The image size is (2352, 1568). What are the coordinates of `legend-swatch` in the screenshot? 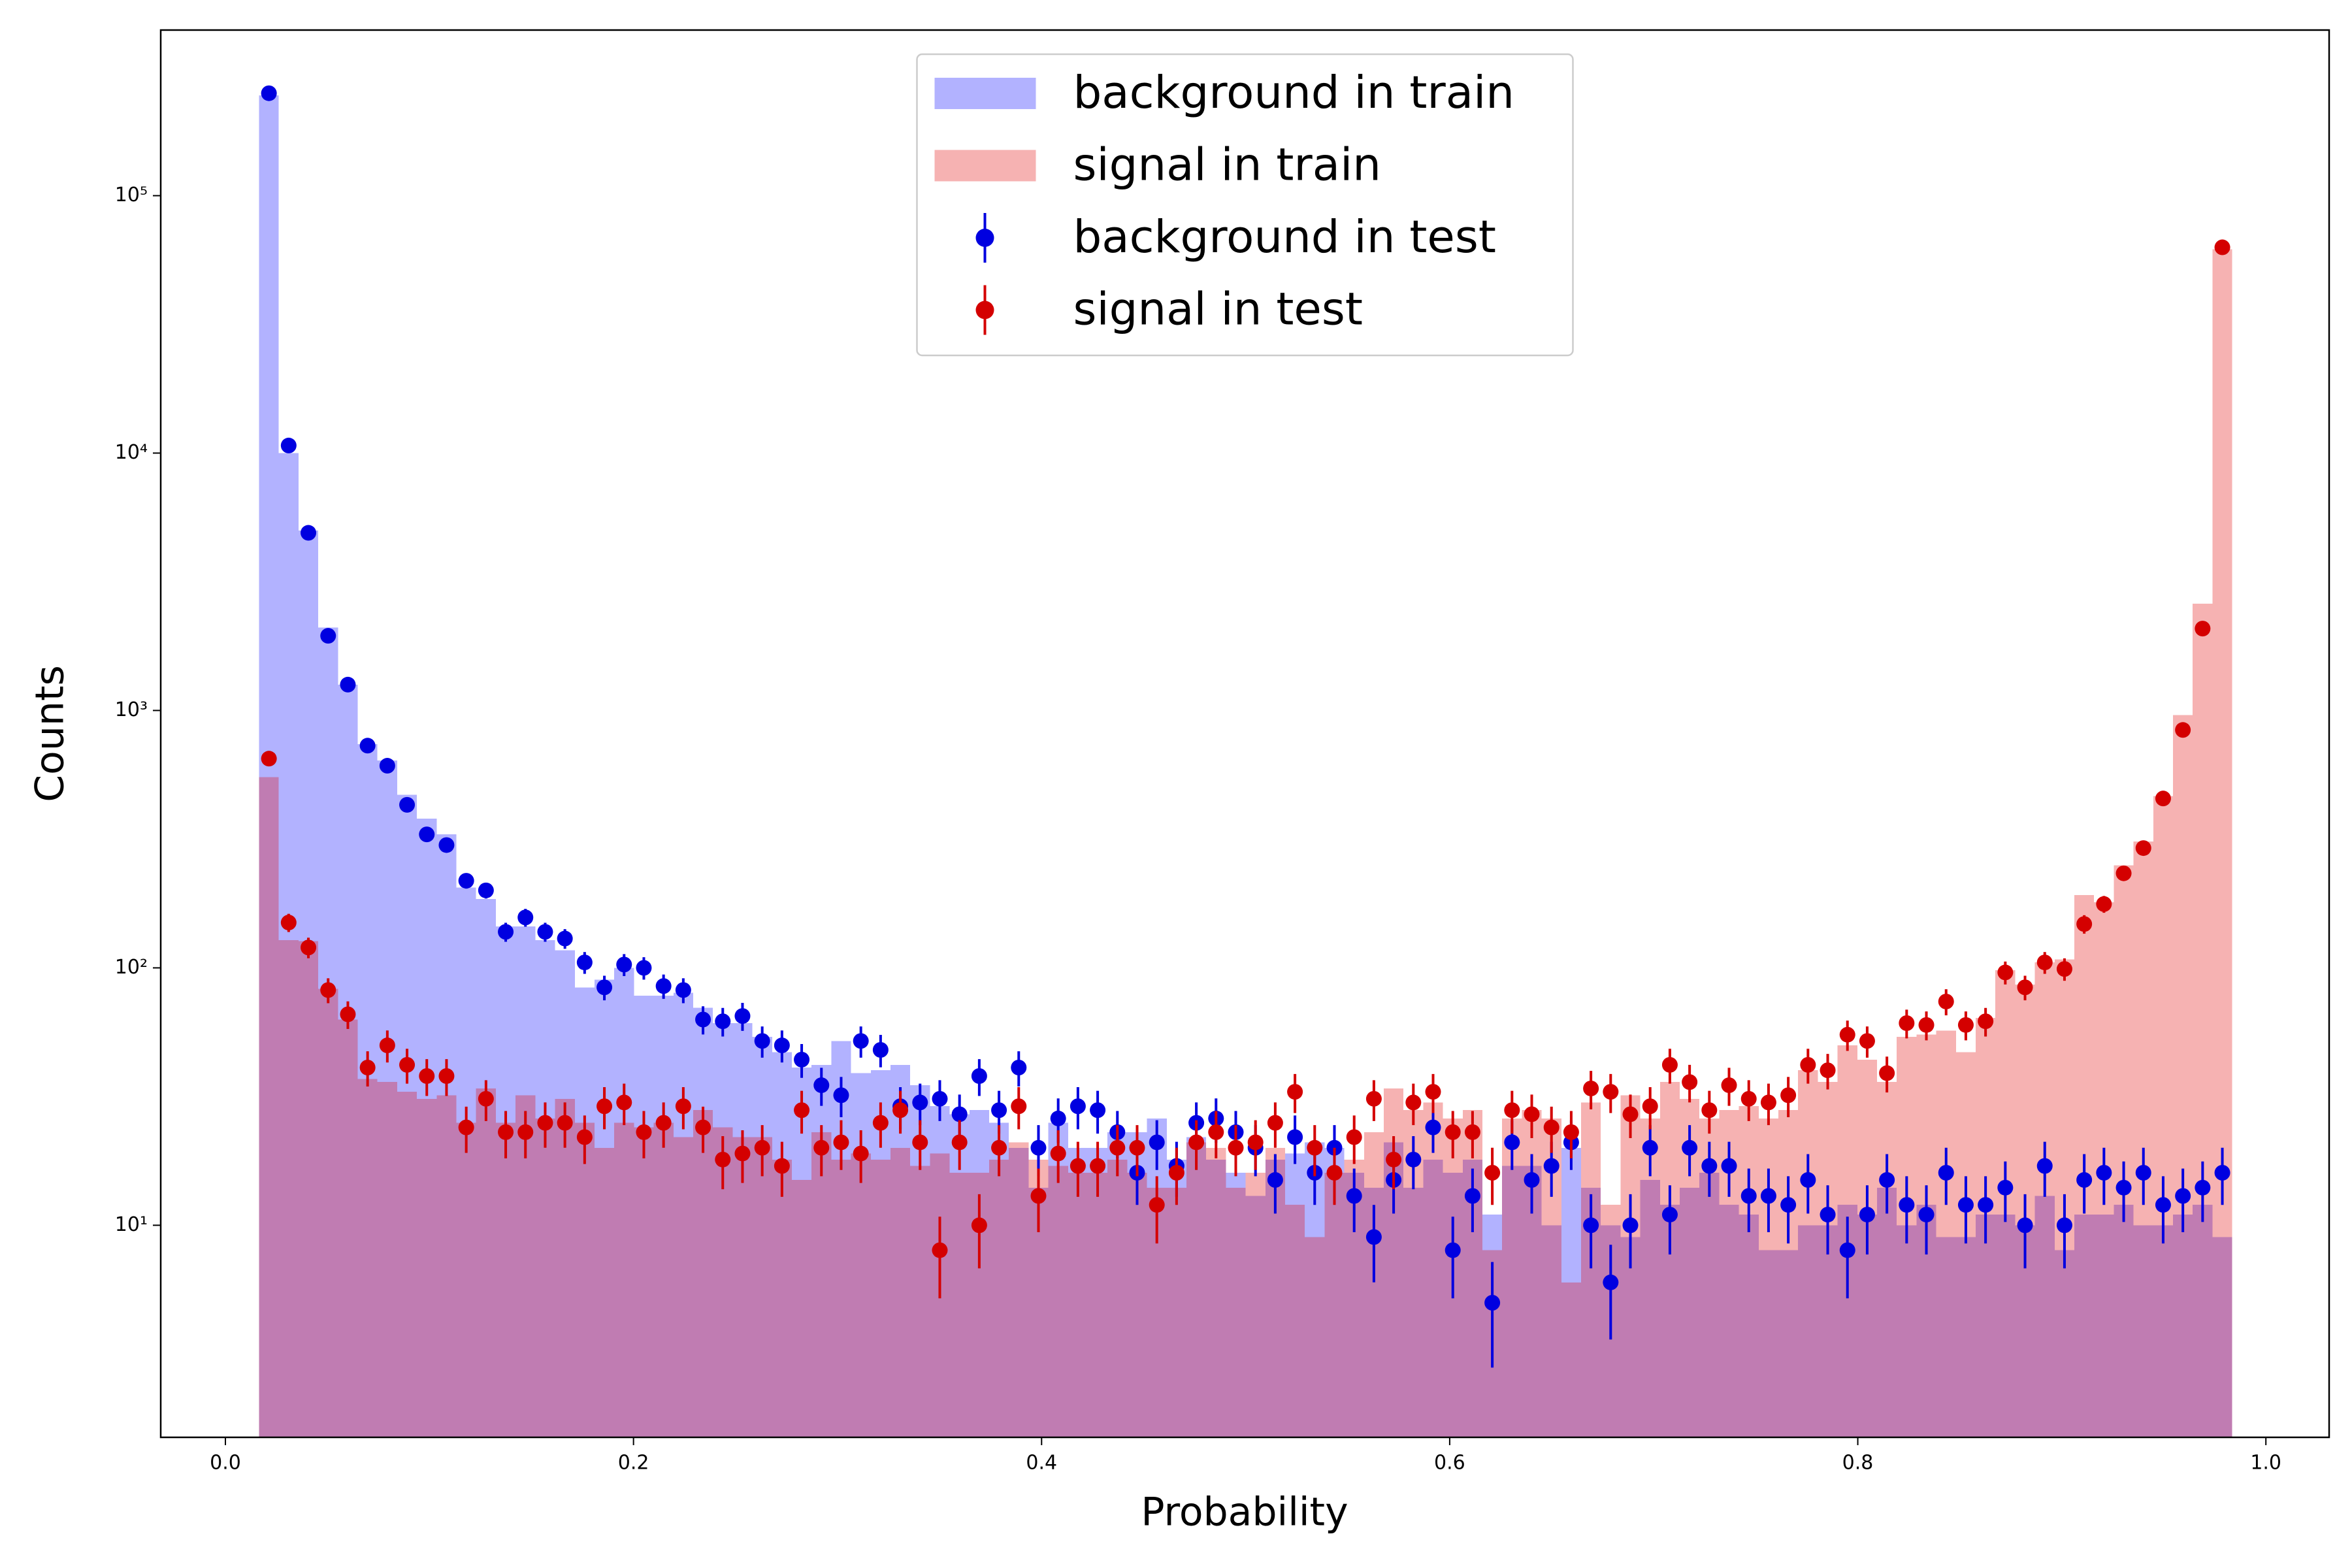 It's located at (985, 93).